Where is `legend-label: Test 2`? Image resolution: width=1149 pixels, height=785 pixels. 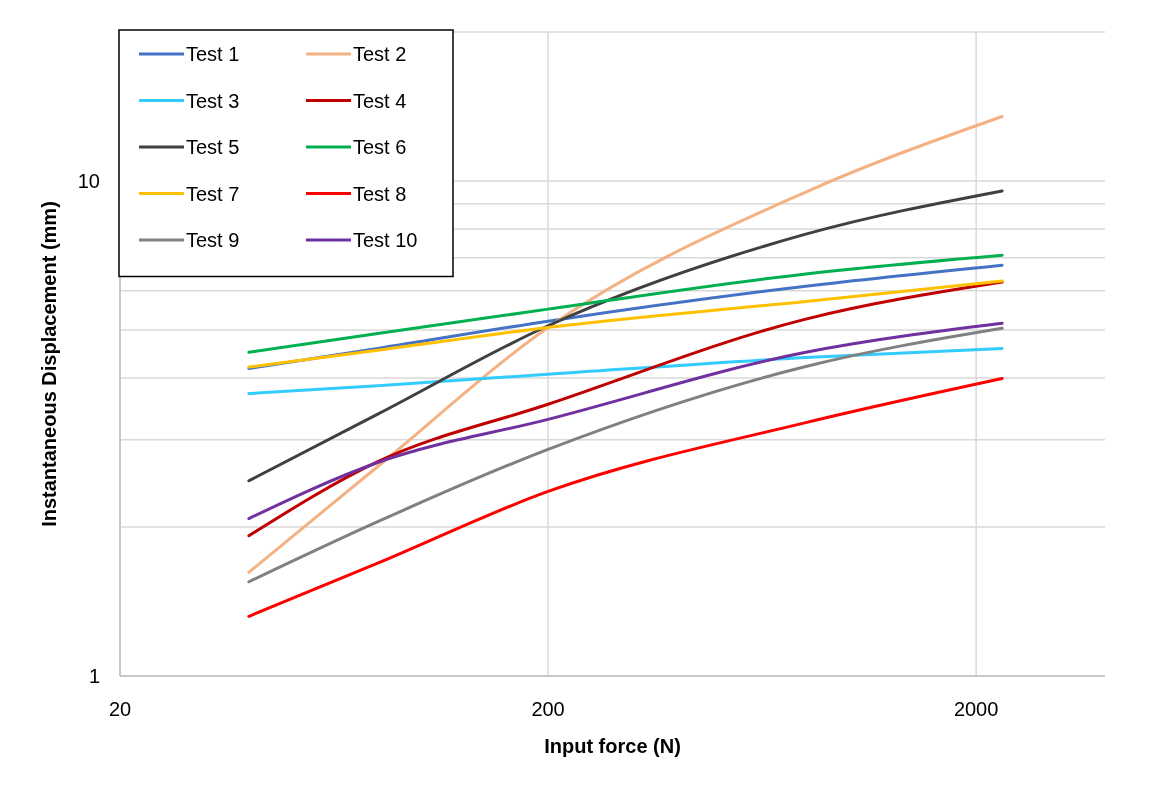
legend-label: Test 2 is located at coordinates (380, 54).